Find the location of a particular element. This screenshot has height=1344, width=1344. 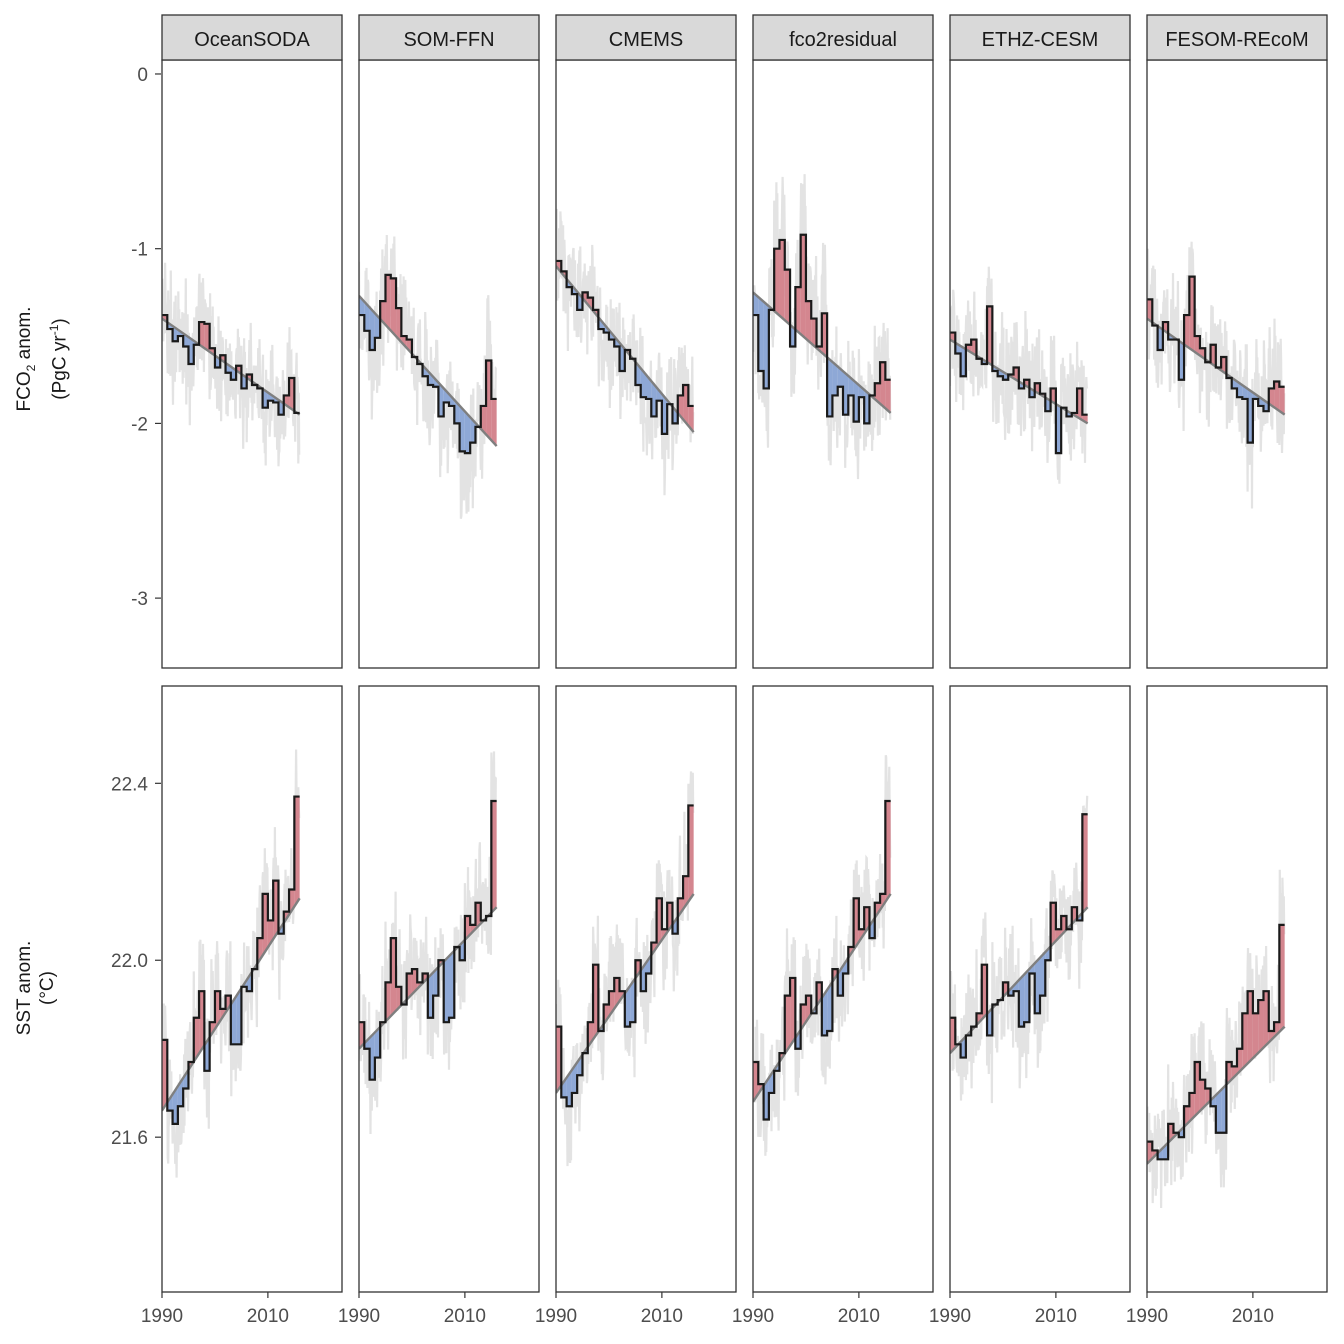

y-tick-label: 22.4 is located at coordinates (129, 784).